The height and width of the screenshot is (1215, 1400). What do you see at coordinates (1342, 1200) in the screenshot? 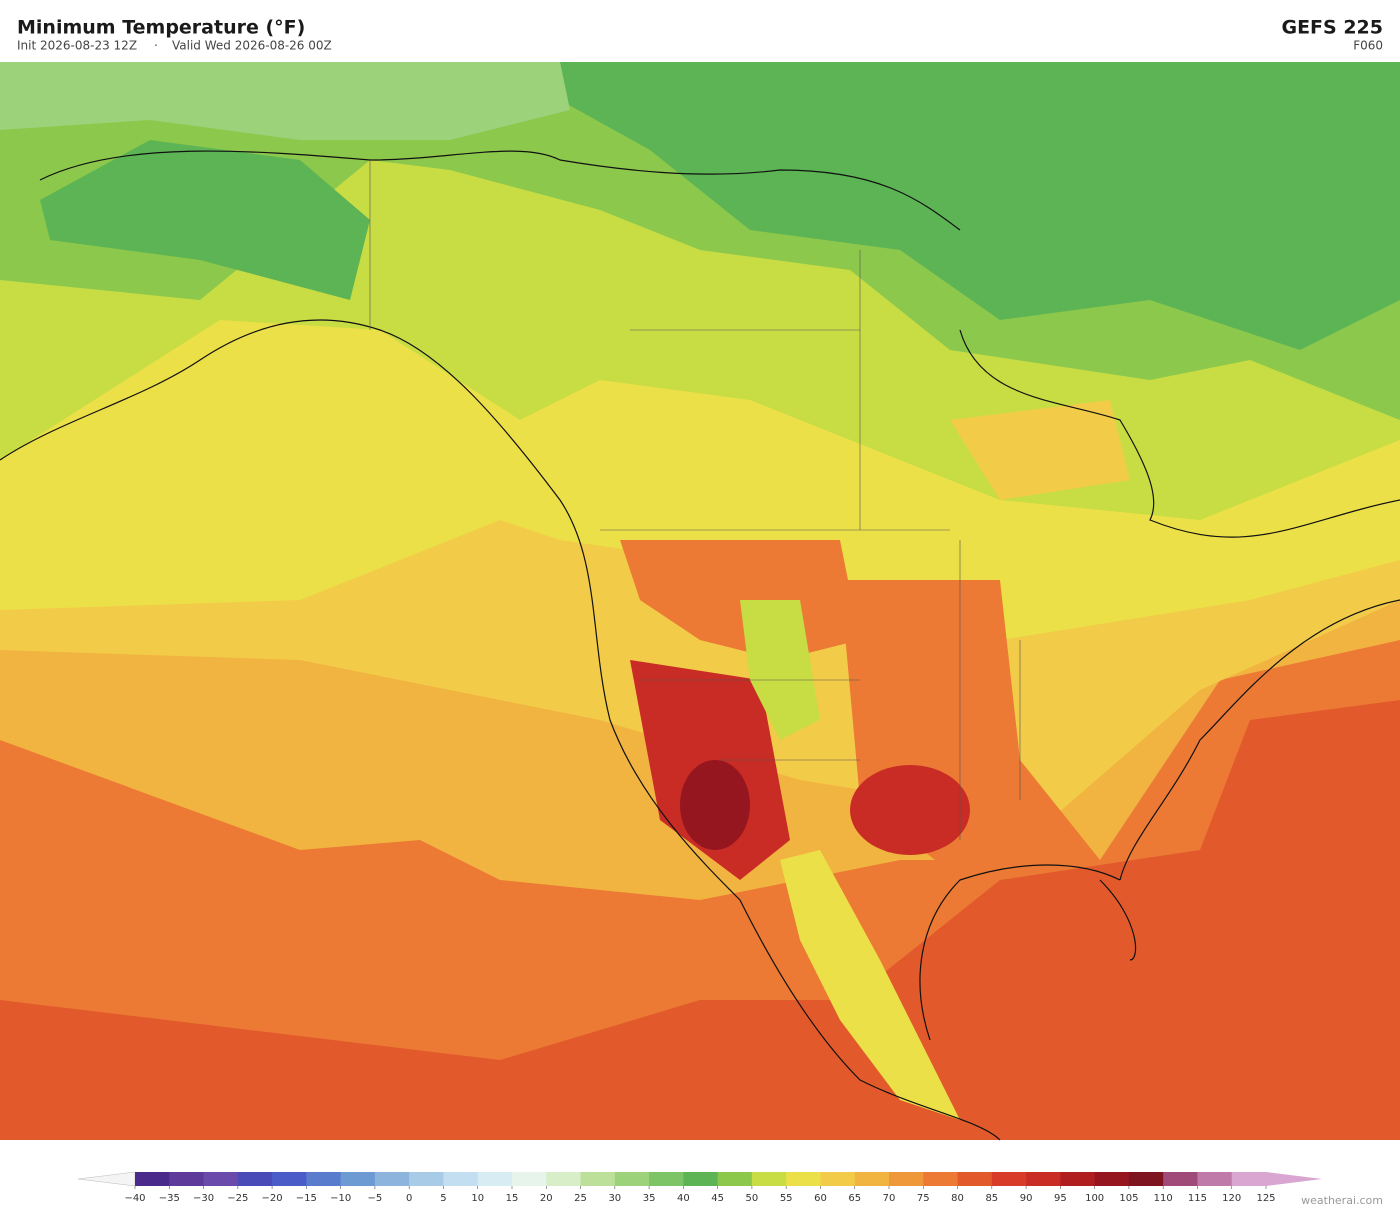
I see `watermark: weatherai.com` at bounding box center [1342, 1200].